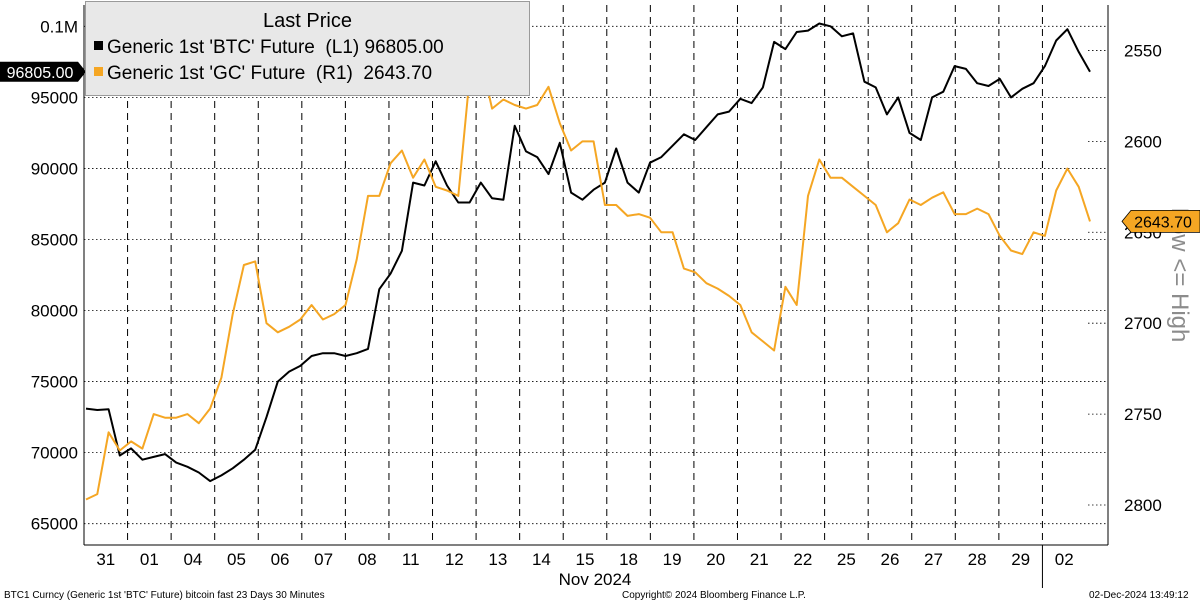  I want to click on x-tick-label: 31, so click(105, 559).